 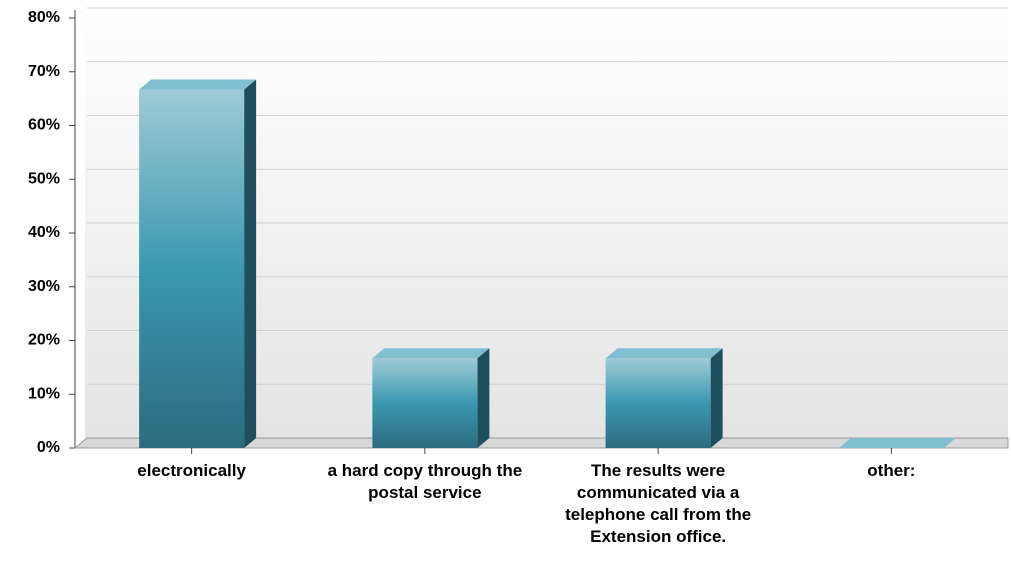 I want to click on y-tick-label: 20%, so click(x=44, y=340).